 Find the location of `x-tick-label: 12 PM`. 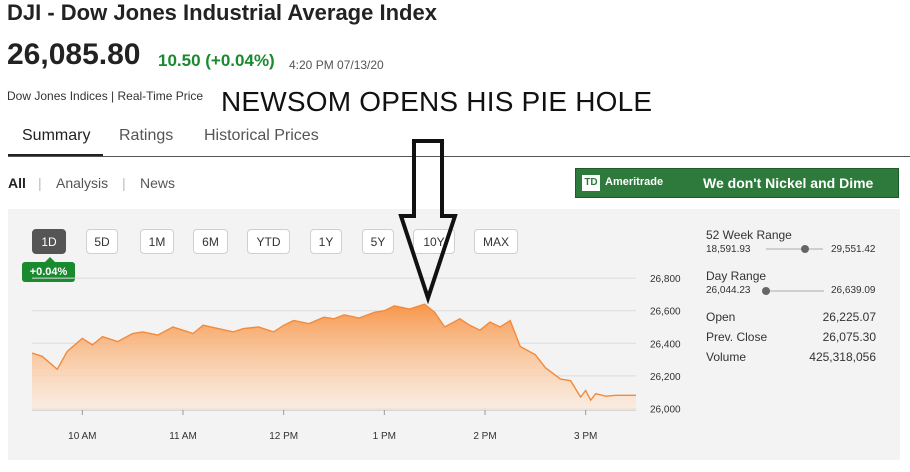

x-tick-label: 12 PM is located at coordinates (283, 436).